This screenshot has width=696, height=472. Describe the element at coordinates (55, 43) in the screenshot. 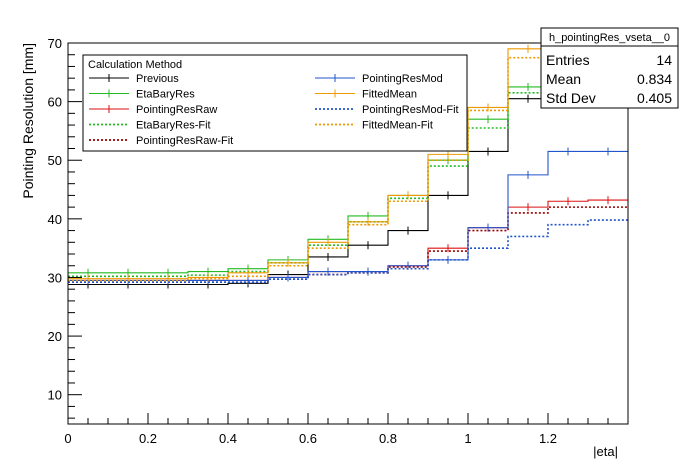

I see `y-tick-label: 70` at that location.